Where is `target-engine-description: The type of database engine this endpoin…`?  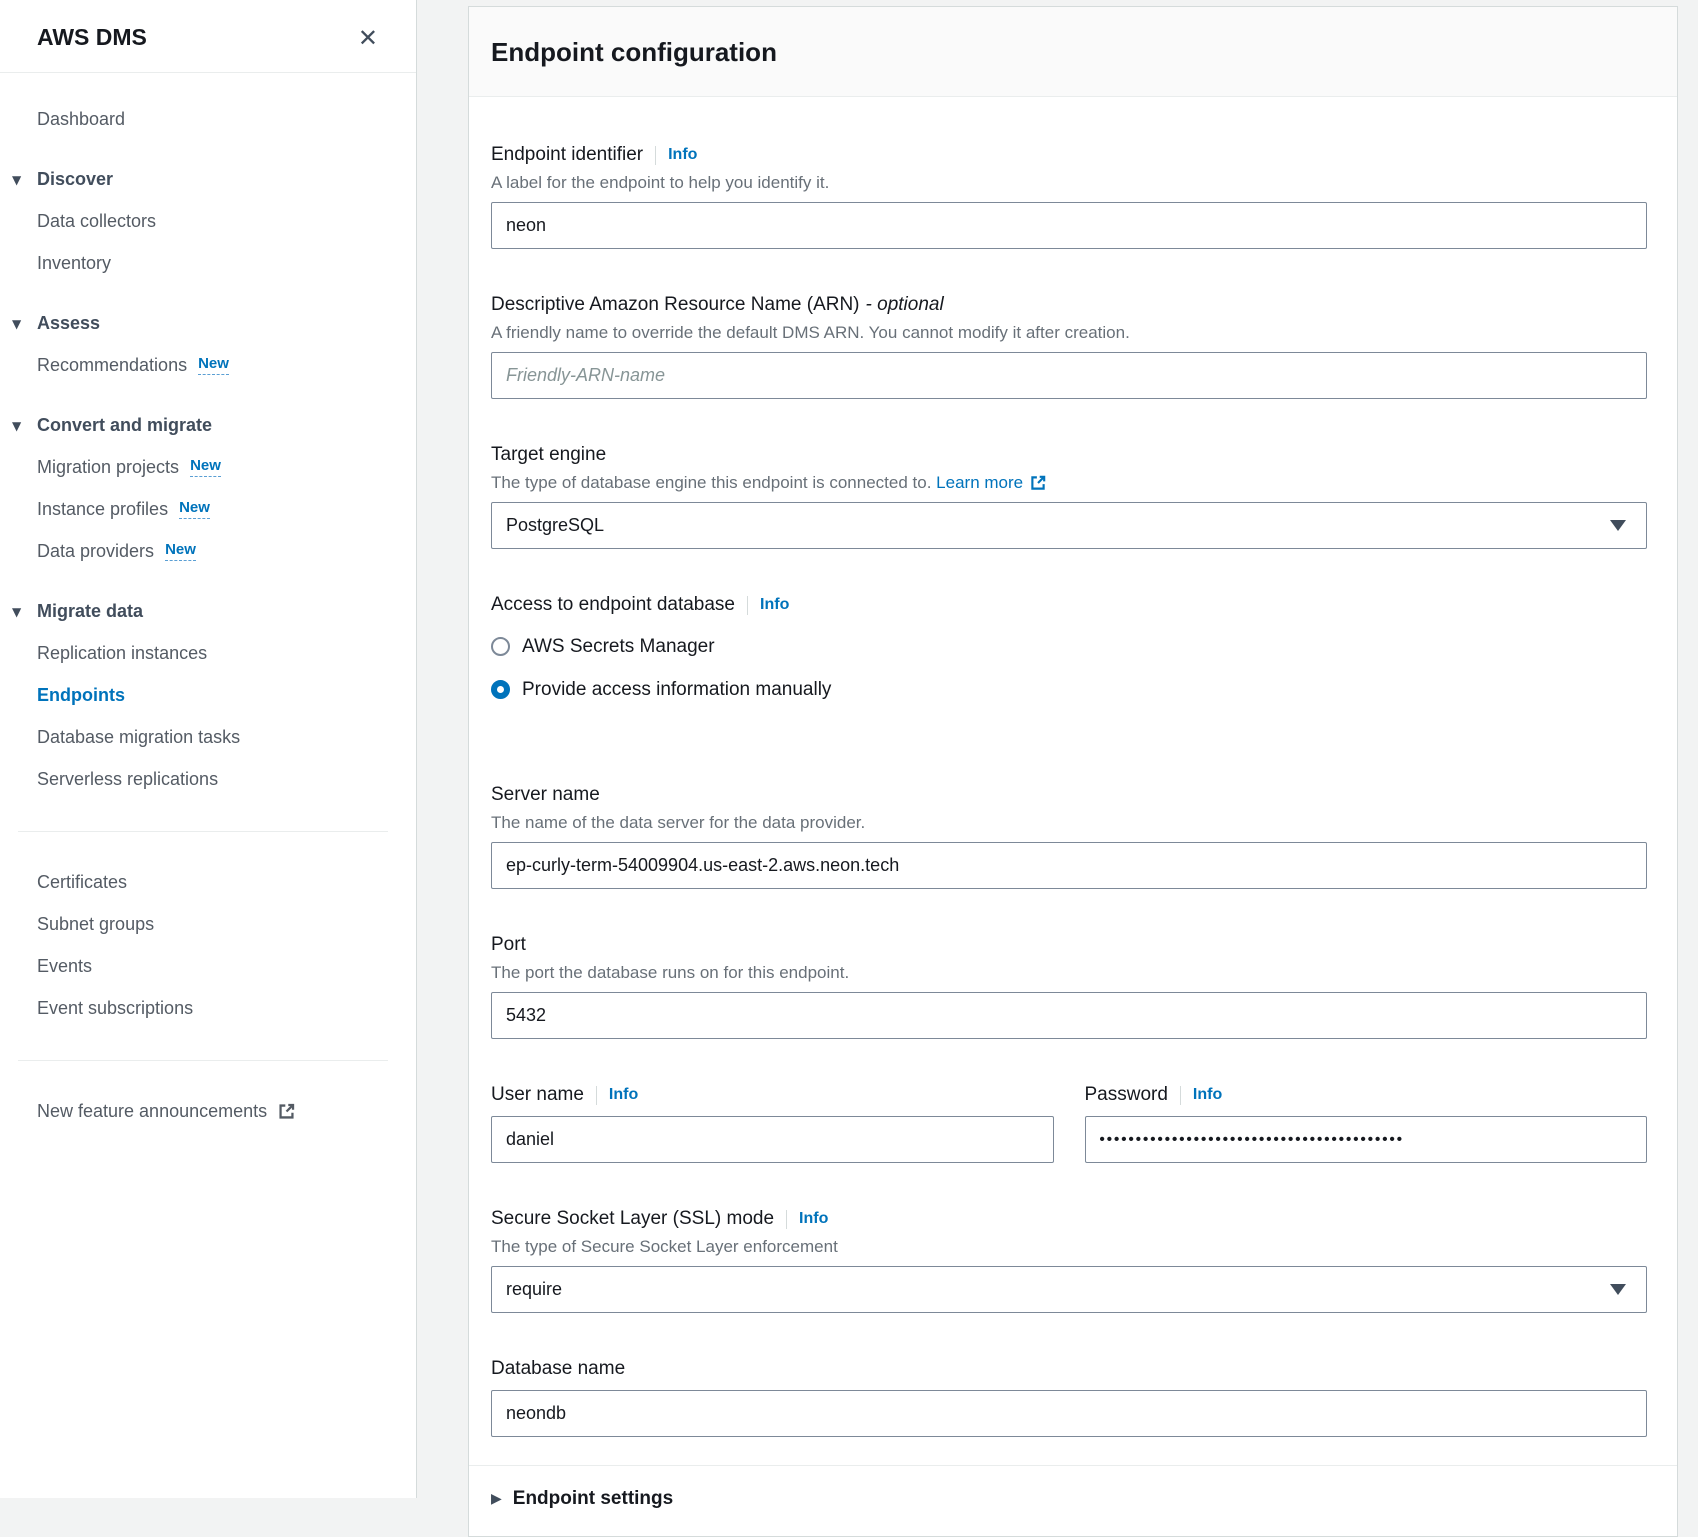 target-engine-description: The type of database engine this endpoin… is located at coordinates (1069, 482).